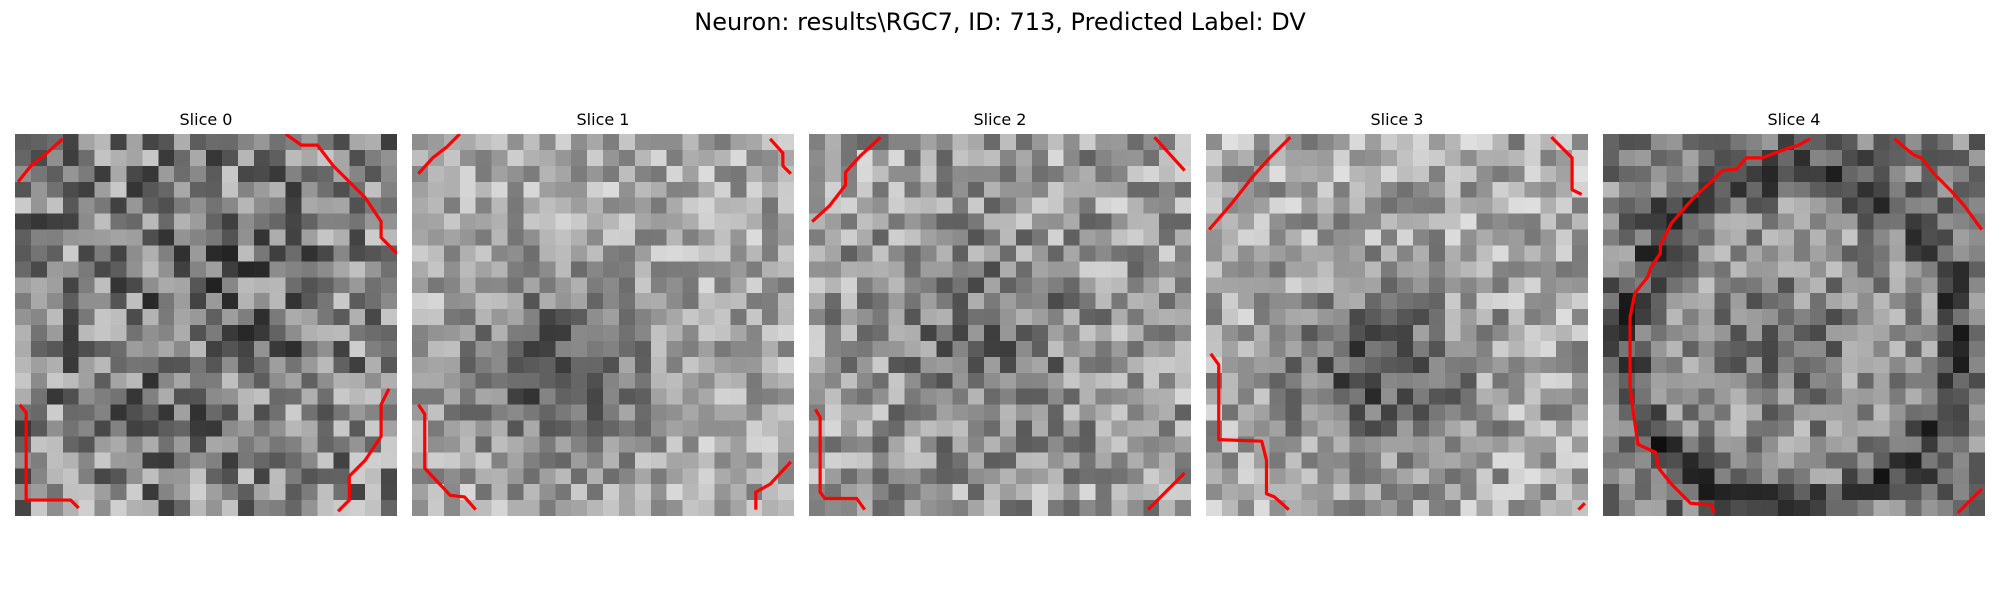  Describe the element at coordinates (1000, 119) in the screenshot. I see `slice-title: Slice 2` at that location.